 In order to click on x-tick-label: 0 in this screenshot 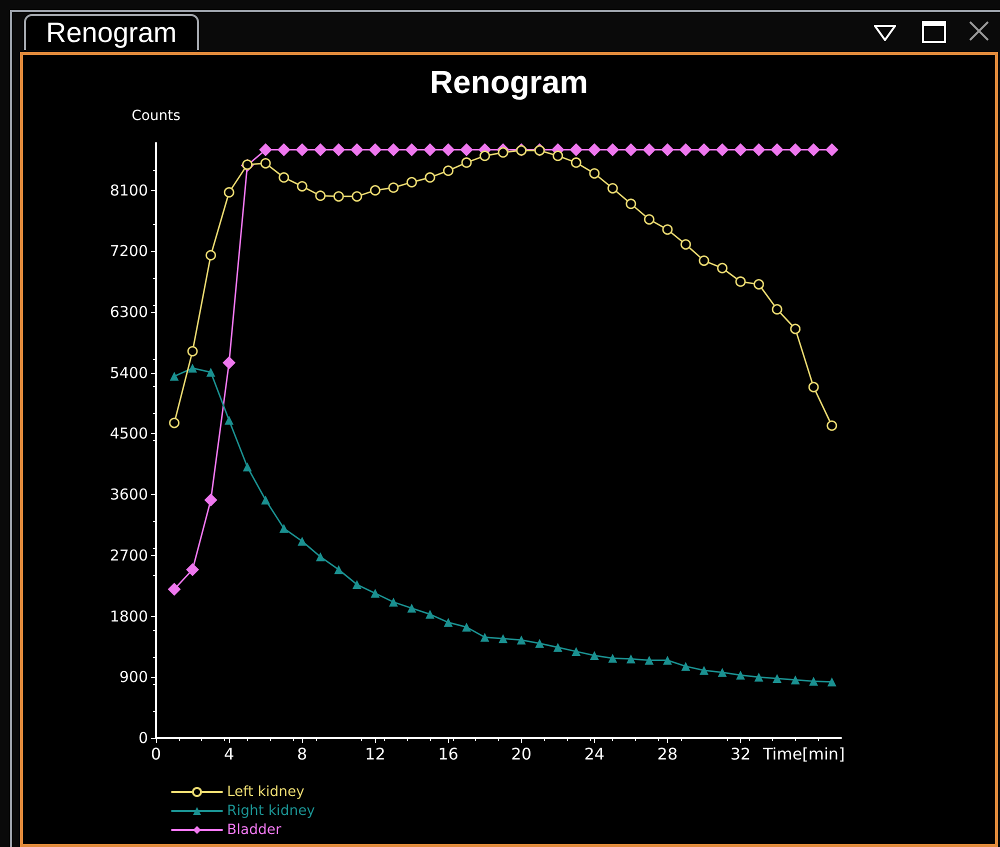, I will do `click(156, 754)`.